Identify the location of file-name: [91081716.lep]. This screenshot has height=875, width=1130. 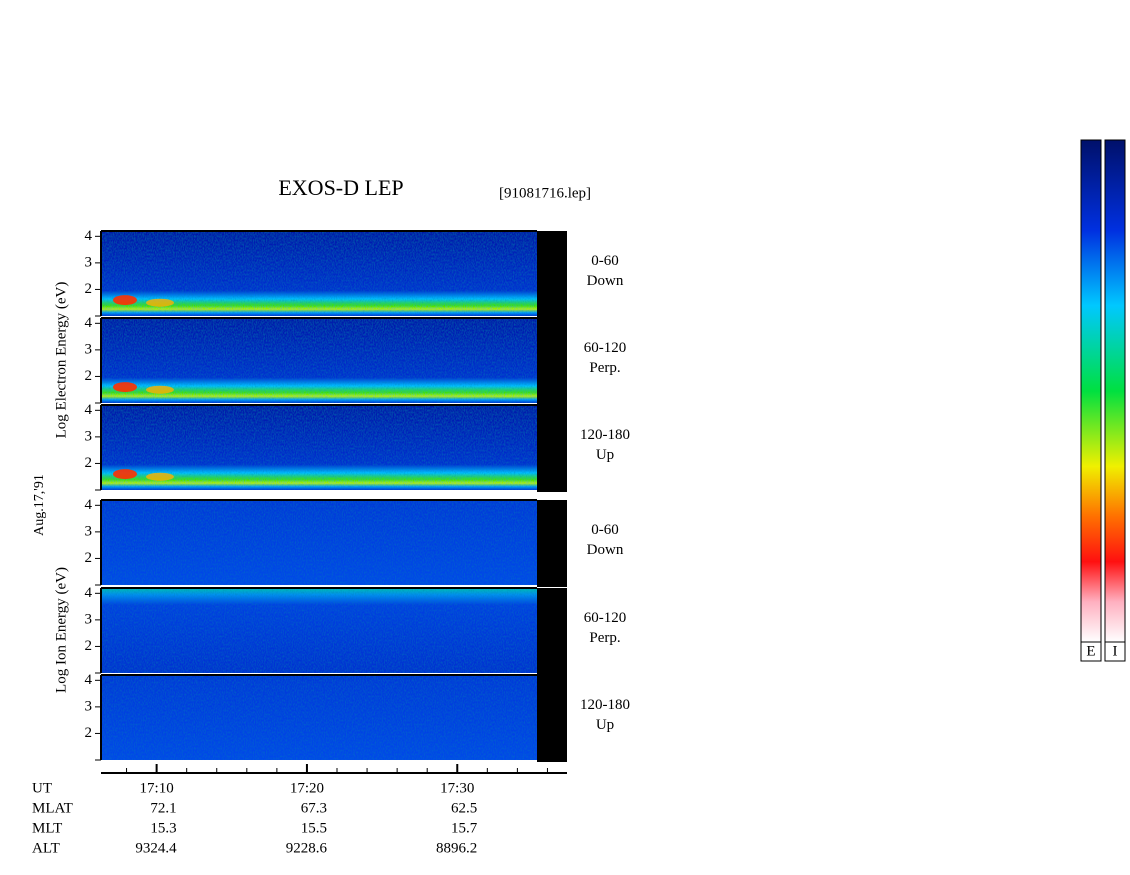
(545, 193).